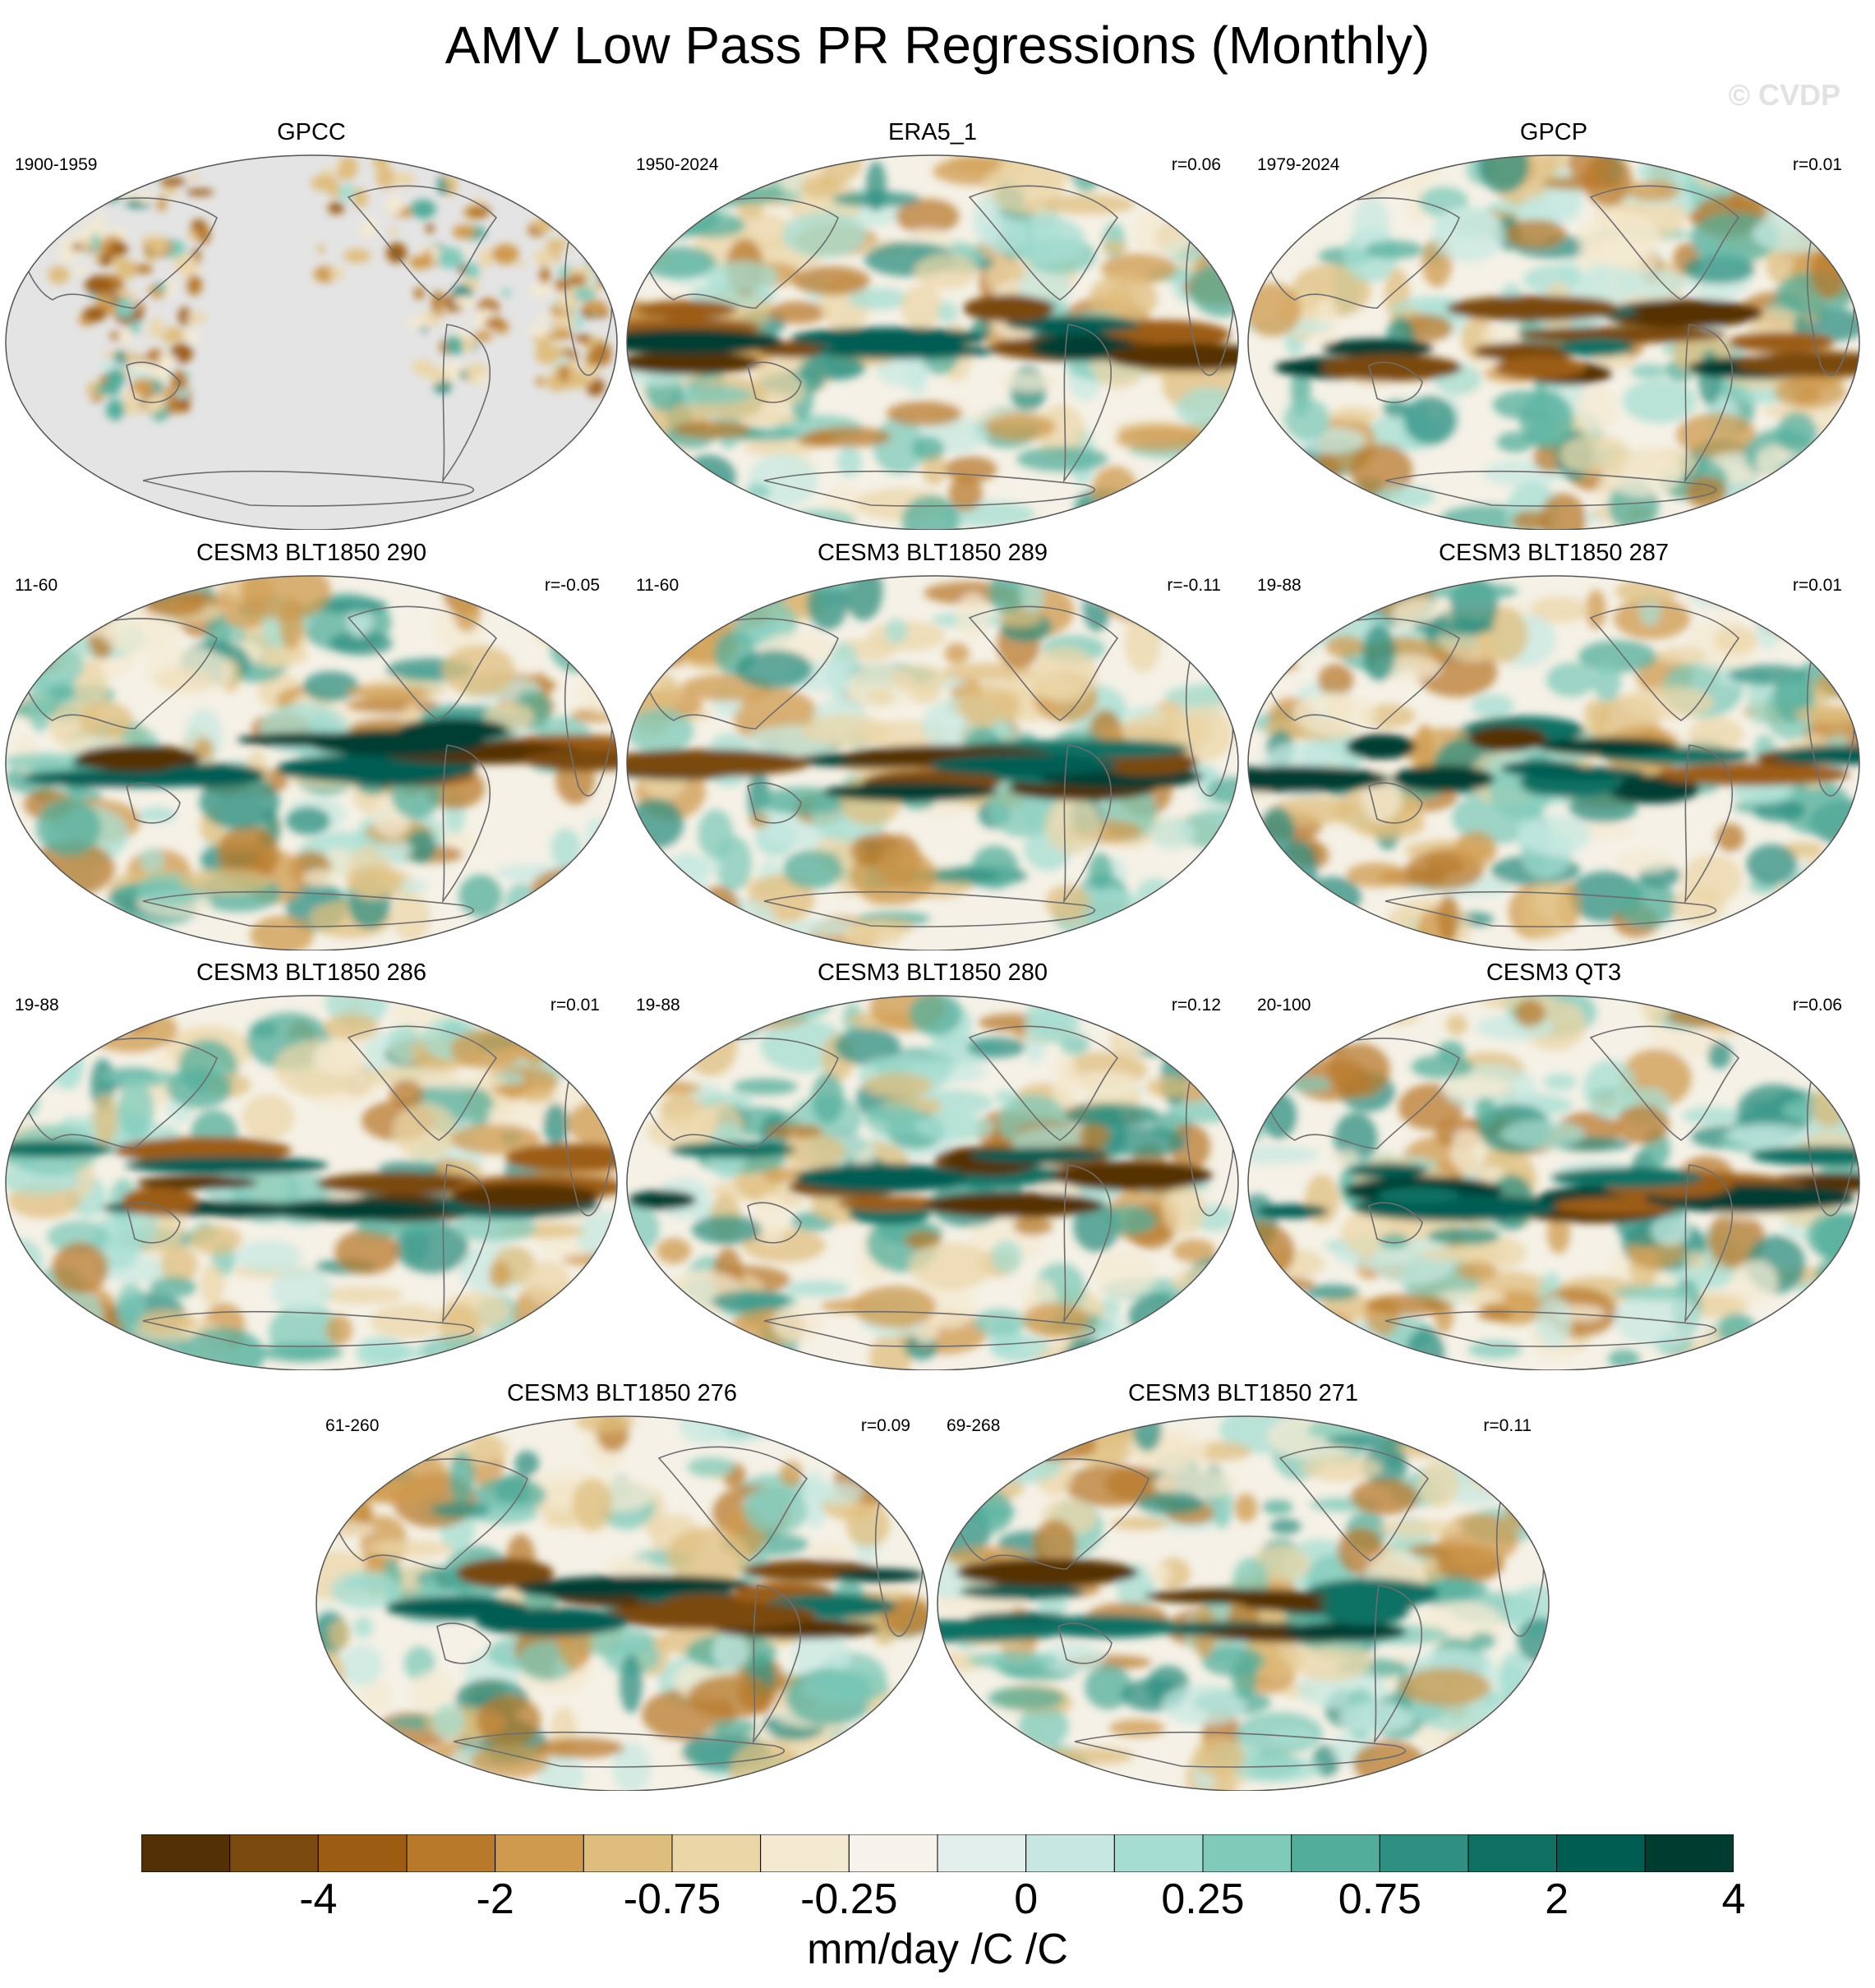 This screenshot has height=1988, width=1875. Describe the element at coordinates (1553, 132) in the screenshot. I see `panel-title: GPCP` at that location.